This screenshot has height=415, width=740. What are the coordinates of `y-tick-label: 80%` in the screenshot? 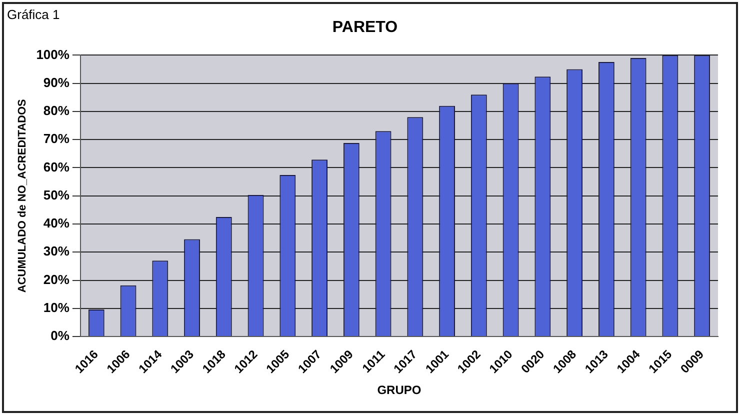 It's located at (56, 110).